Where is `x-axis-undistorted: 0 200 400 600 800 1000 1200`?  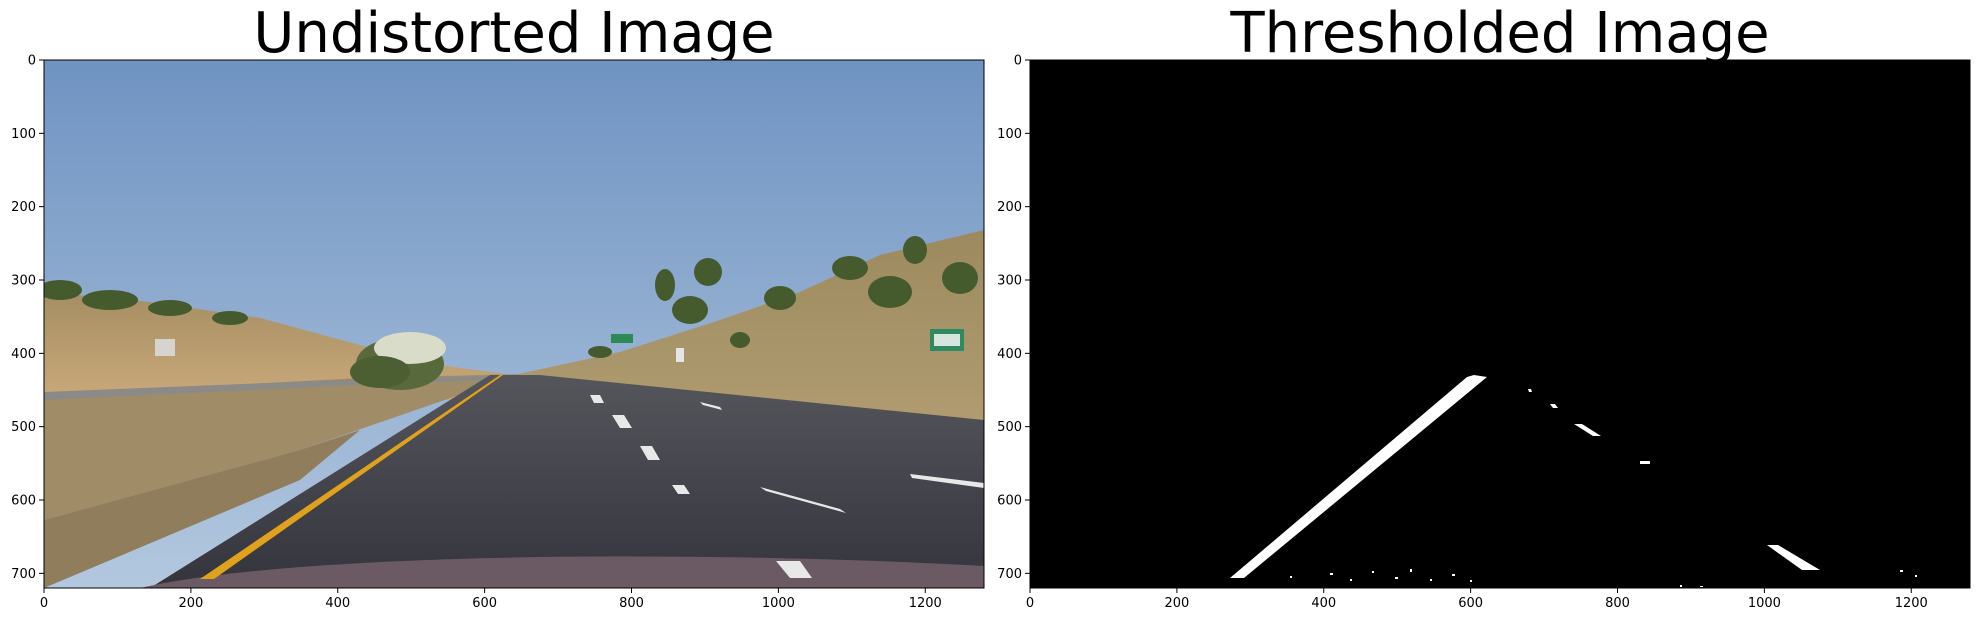
x-axis-undistorted: 0 200 400 600 800 1000 1200 is located at coordinates (491, 599).